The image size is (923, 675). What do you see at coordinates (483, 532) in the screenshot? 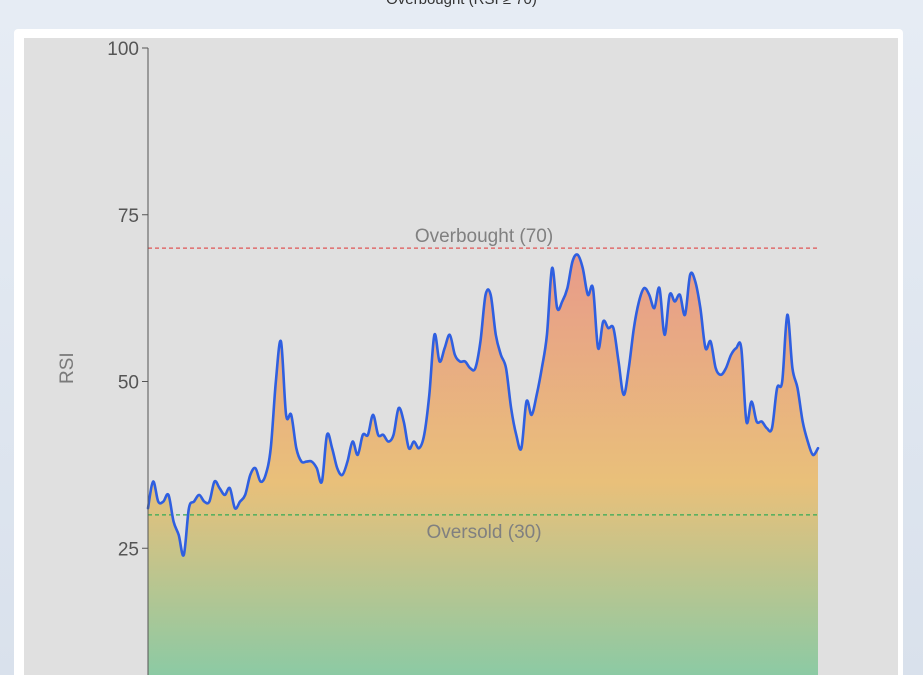
I see `oversold-label: Oversold (30)` at bounding box center [483, 532].